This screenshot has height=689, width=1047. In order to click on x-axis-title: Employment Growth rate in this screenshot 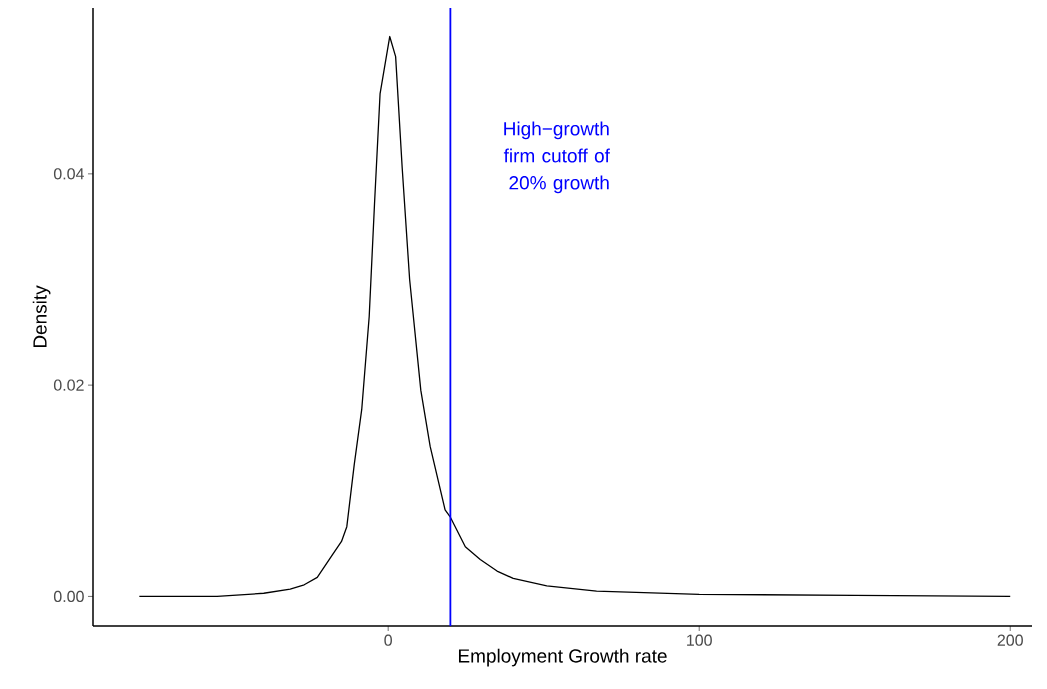, I will do `click(562, 657)`.